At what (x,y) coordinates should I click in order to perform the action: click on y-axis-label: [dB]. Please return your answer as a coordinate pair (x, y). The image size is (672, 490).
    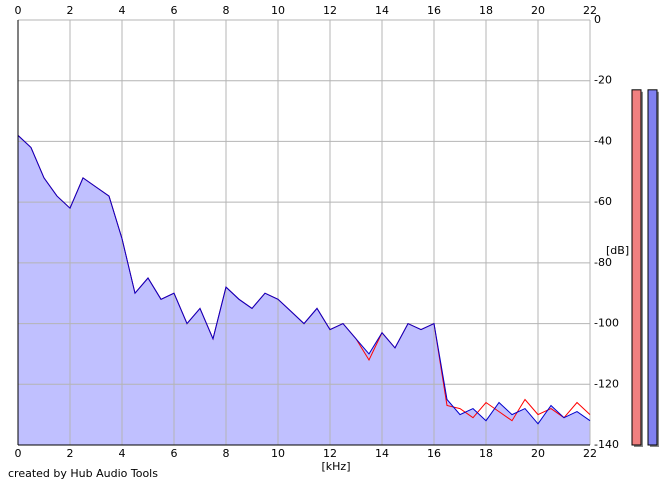
    Looking at the image, I should click on (617, 250).